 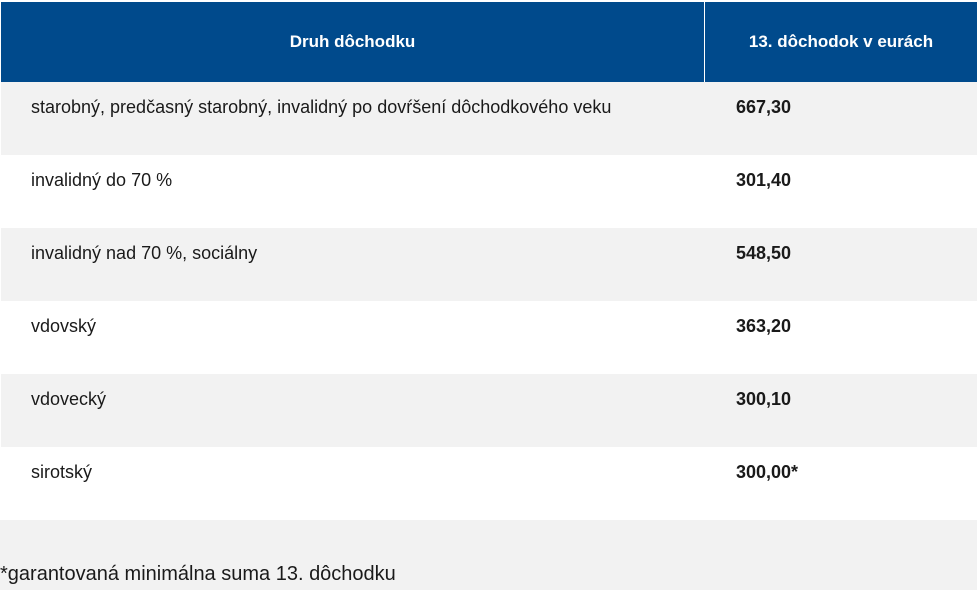 What do you see at coordinates (764, 180) in the screenshot?
I see `amount-cell: 301,40` at bounding box center [764, 180].